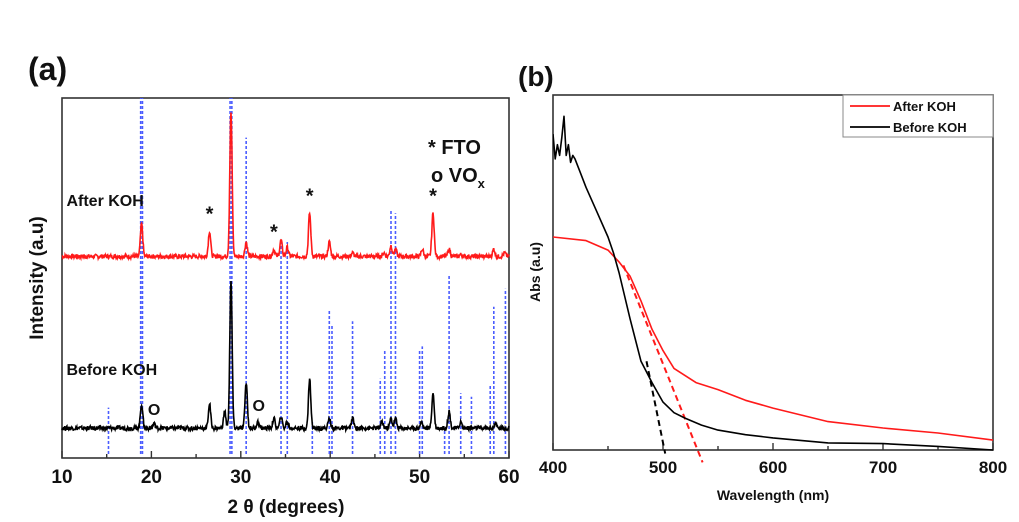 This screenshot has width=1019, height=522. I want to click on legend-fto: * FTO, so click(454, 148).